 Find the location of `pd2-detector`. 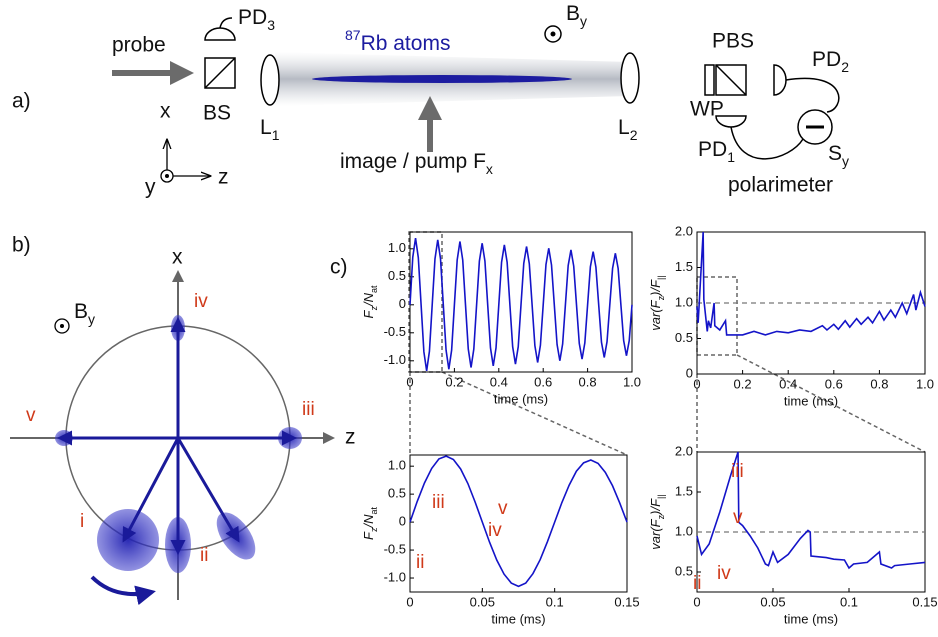

pd2-detector is located at coordinates (780, 80).